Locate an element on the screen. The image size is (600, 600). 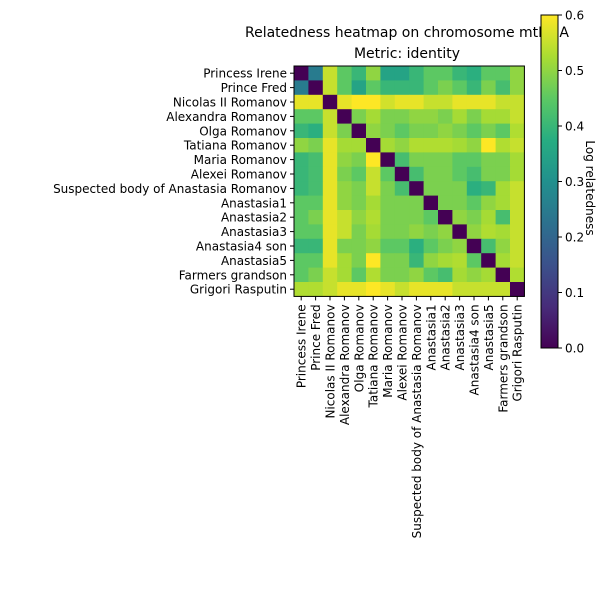
chart-subtitle: Metric: identity is located at coordinates (407, 54).